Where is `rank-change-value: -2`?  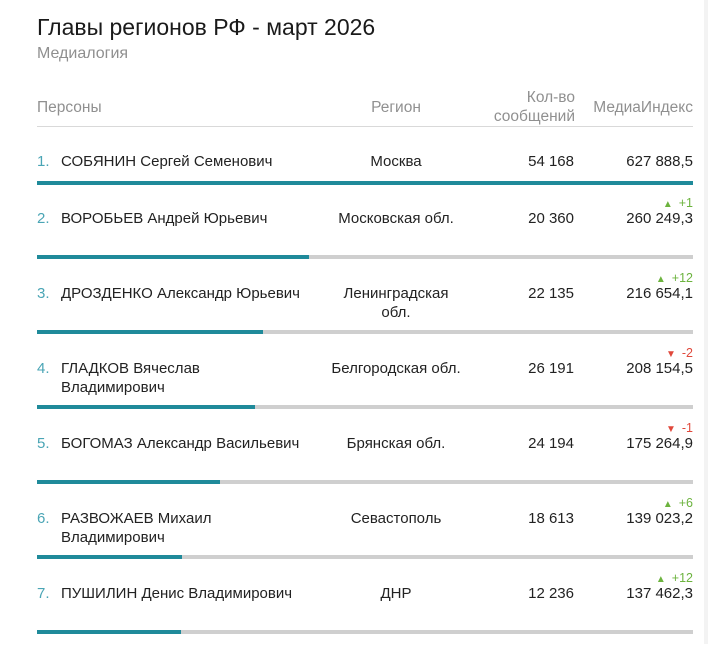 rank-change-value: -2 is located at coordinates (687, 353).